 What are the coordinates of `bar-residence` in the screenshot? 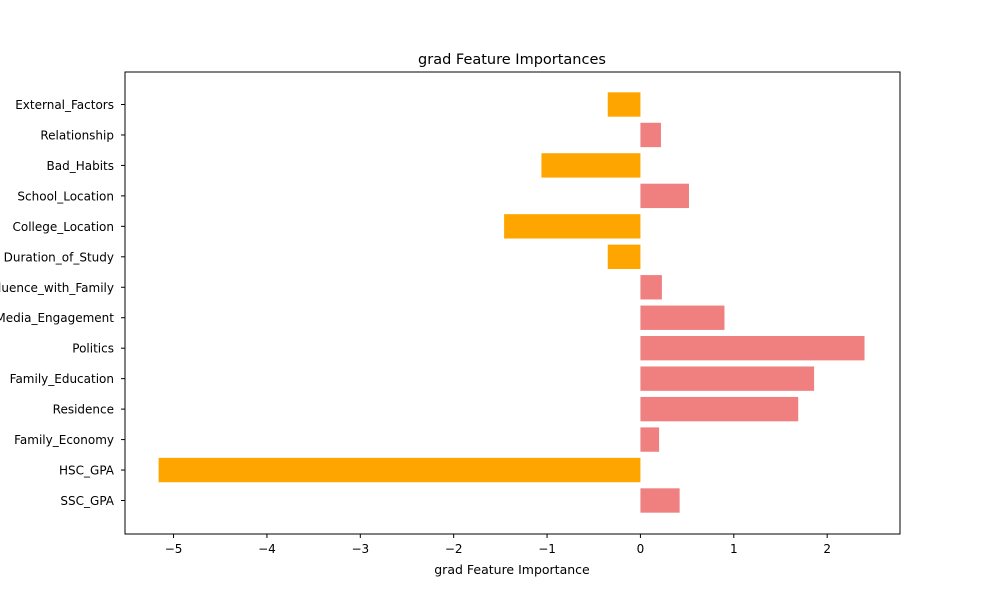 It's located at (719, 409).